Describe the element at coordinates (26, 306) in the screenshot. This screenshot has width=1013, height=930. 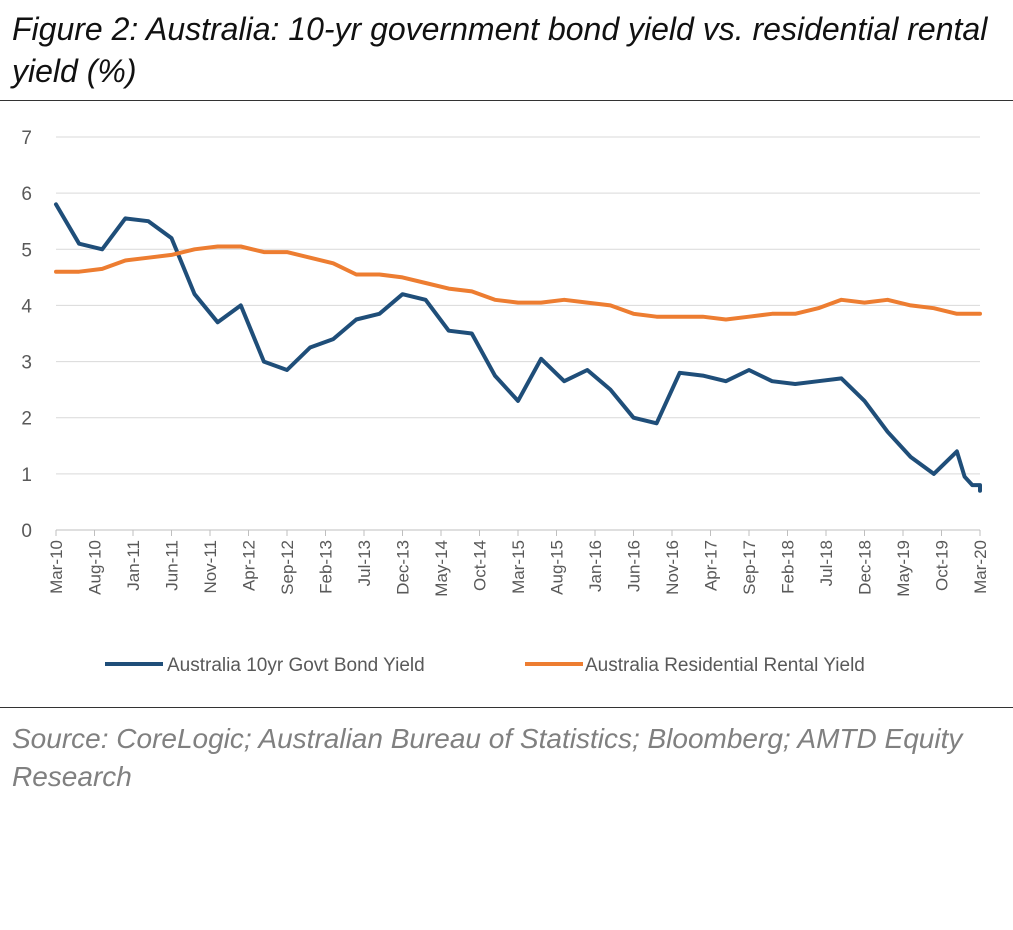
I see `y-tick-label: 4` at that location.